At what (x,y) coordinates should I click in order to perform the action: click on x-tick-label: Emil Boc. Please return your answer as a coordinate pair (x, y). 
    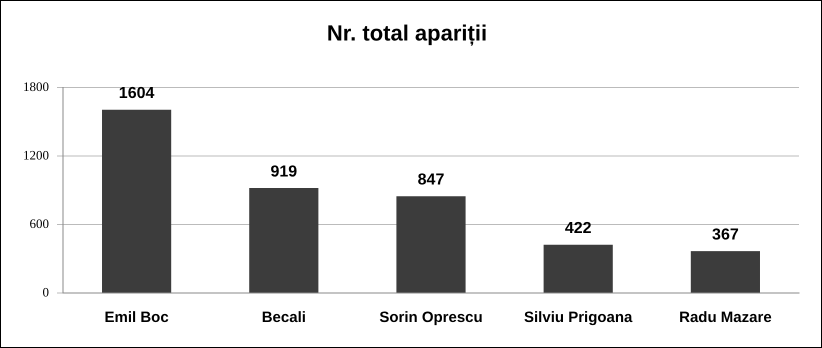
    Looking at the image, I should click on (136, 317).